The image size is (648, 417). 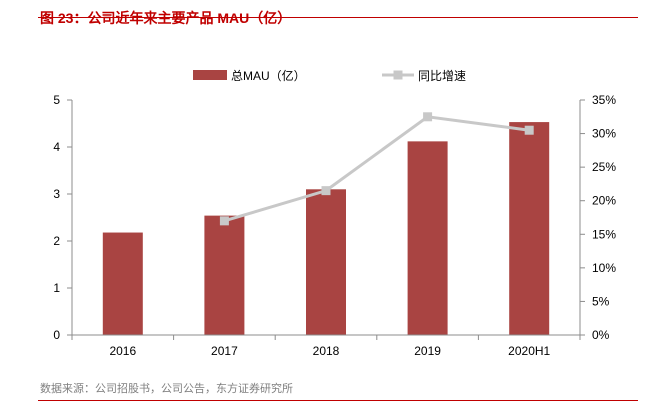 I want to click on x-tick-label: 2020H1, so click(x=529, y=351).